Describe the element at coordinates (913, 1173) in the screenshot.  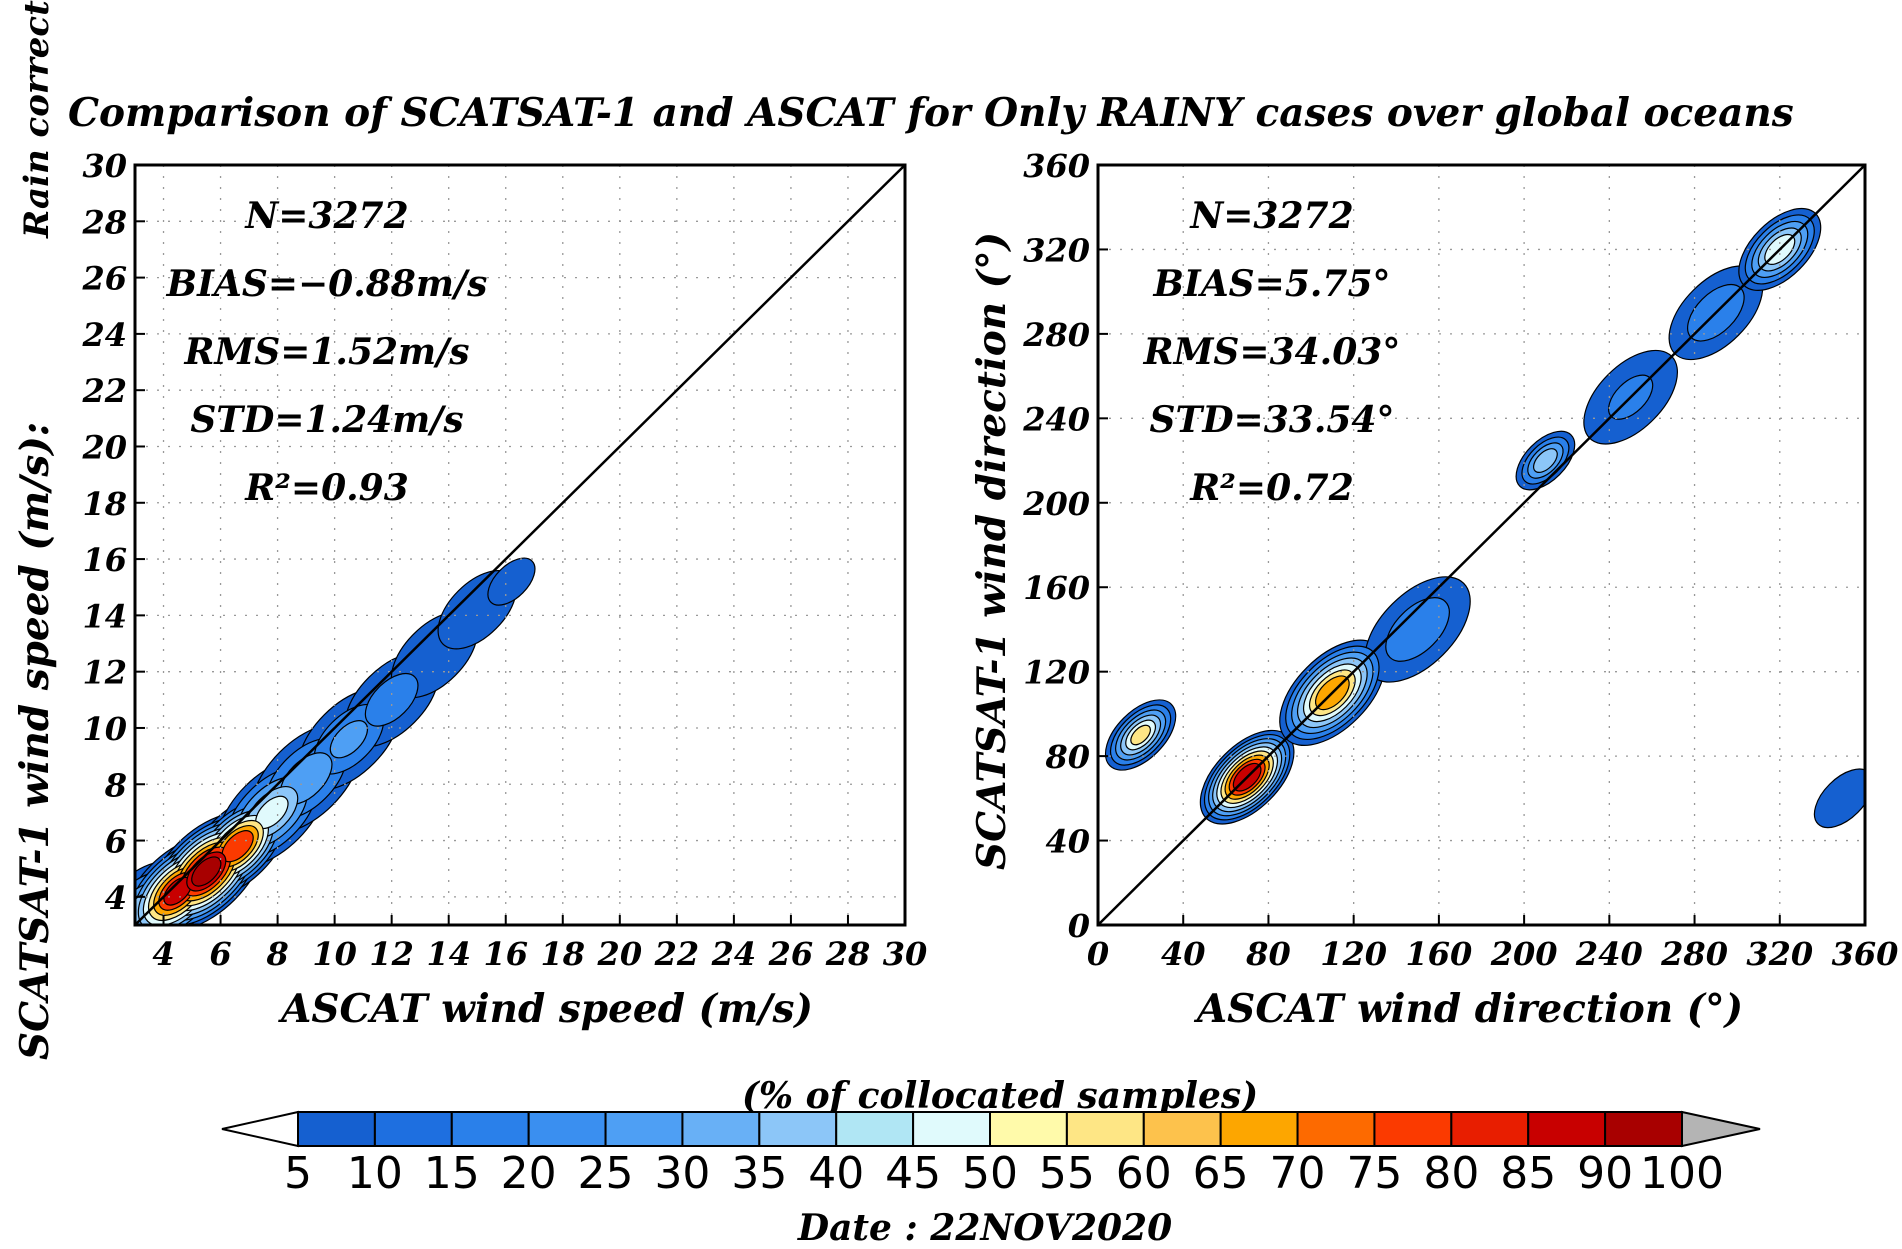
I see `colorbar-label: 45` at that location.